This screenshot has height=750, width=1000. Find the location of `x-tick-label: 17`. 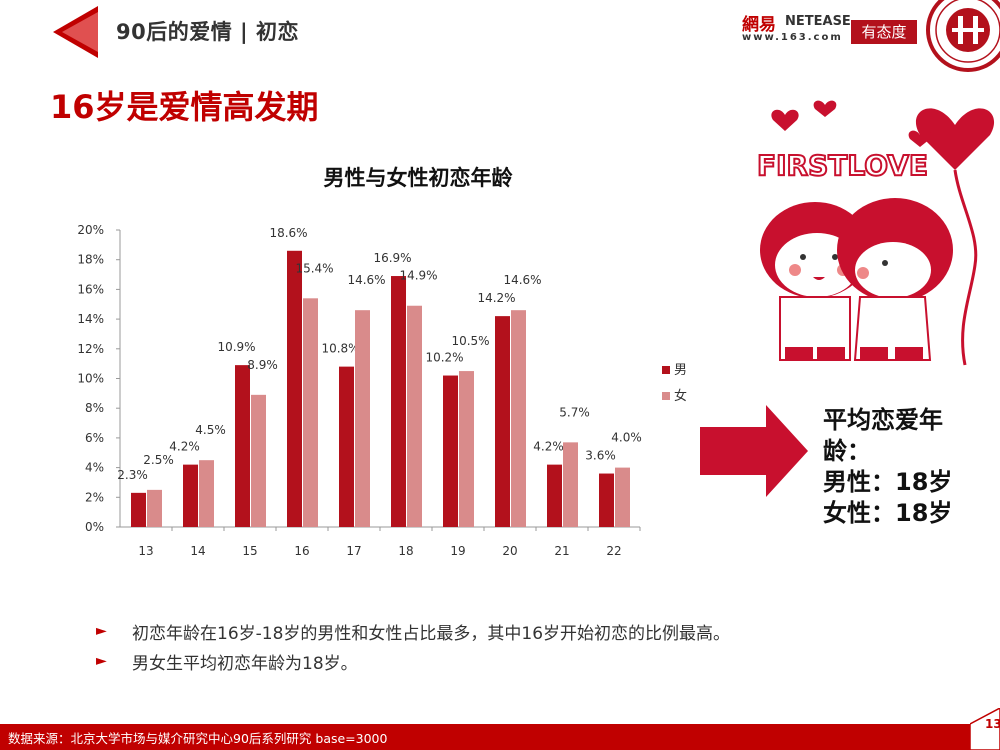

x-tick-label: 17 is located at coordinates (353, 551).